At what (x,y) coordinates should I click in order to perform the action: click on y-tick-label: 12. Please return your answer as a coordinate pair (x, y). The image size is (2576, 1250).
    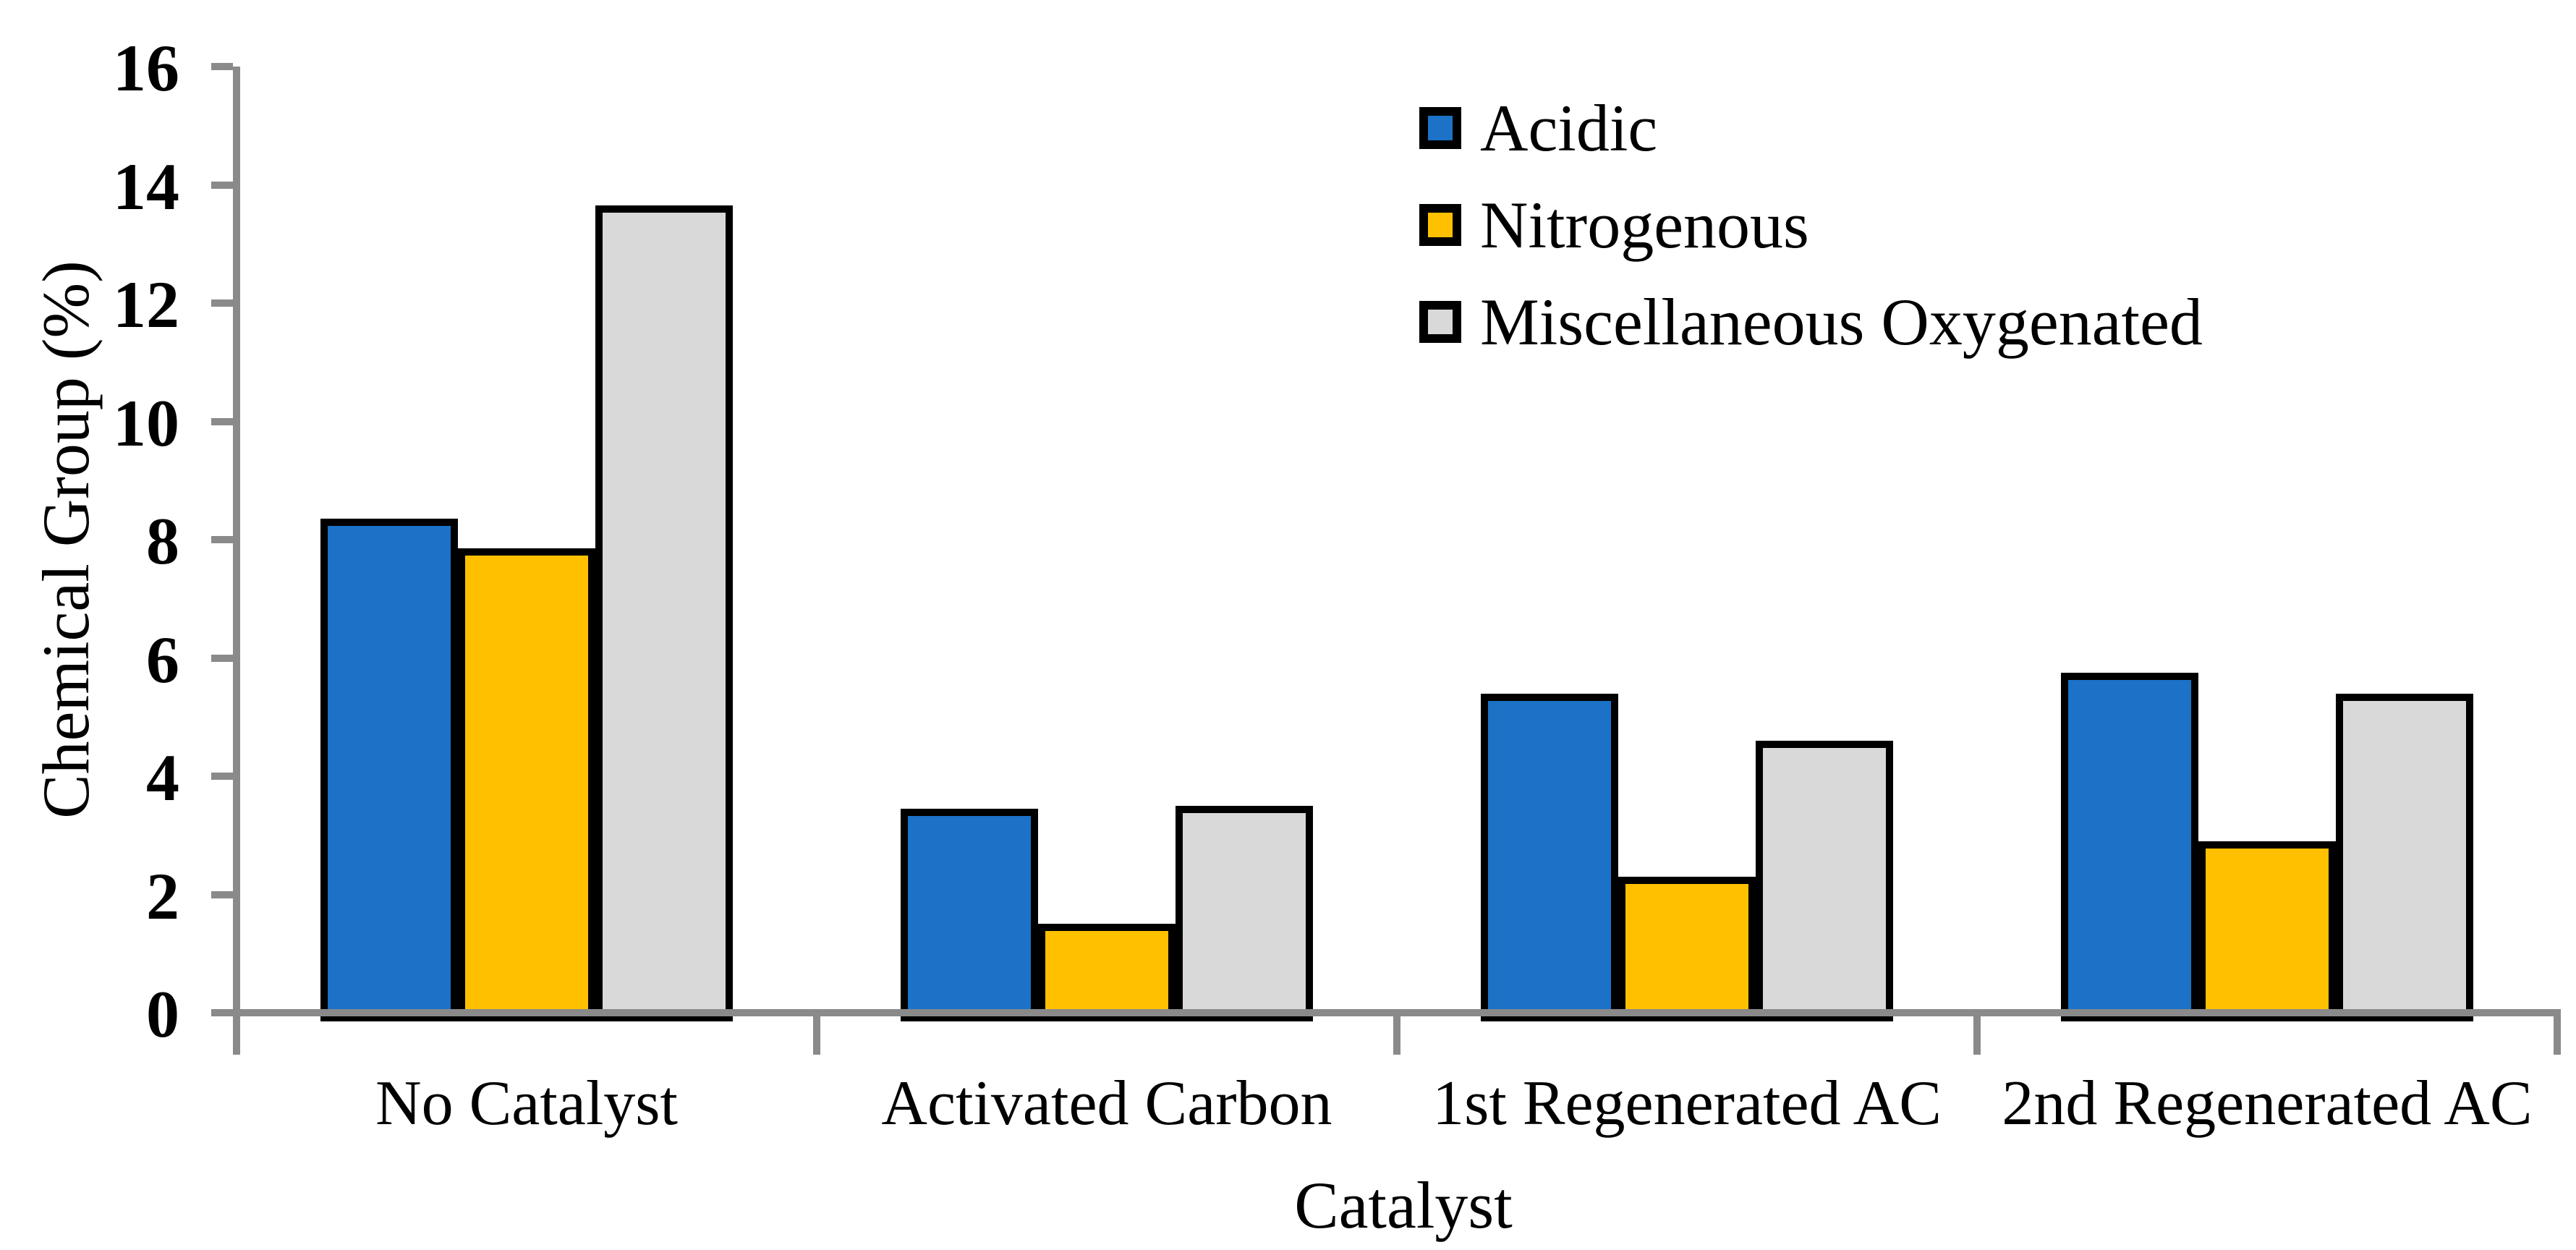
    Looking at the image, I should click on (146, 304).